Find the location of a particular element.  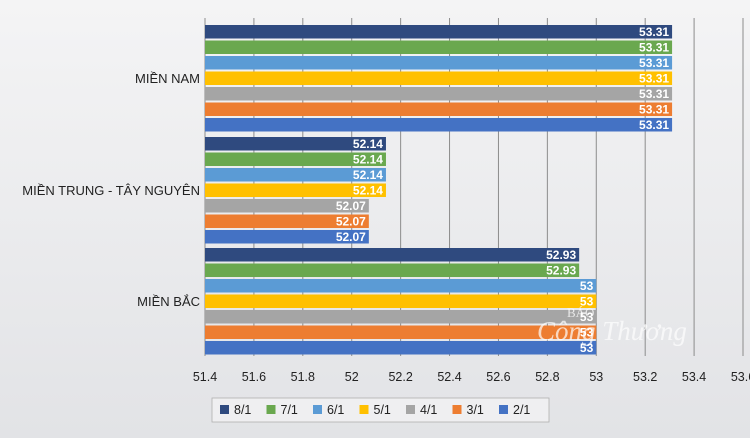

legend-label: 8/1 is located at coordinates (242, 410).